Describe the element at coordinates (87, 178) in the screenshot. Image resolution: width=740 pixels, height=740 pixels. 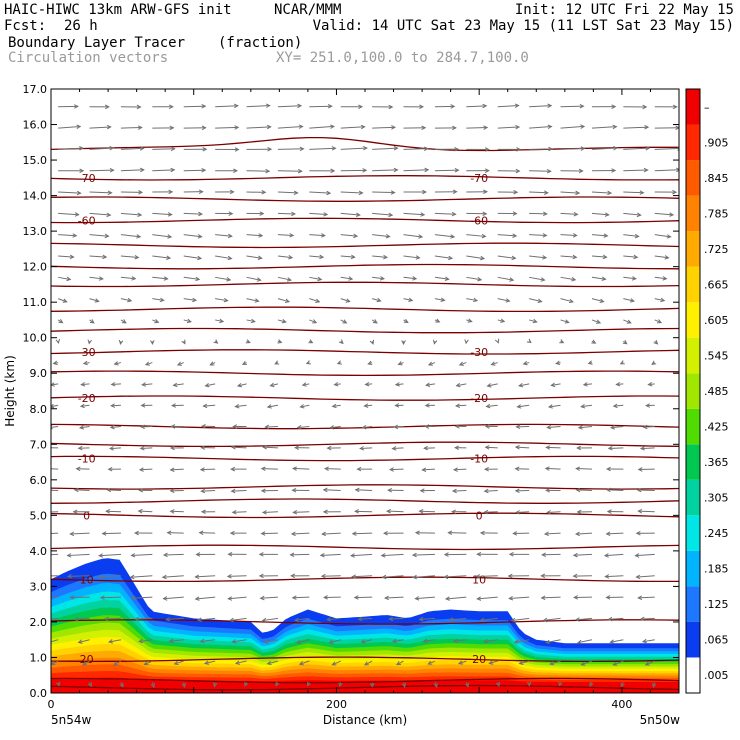
I see `contour-label: -70` at that location.